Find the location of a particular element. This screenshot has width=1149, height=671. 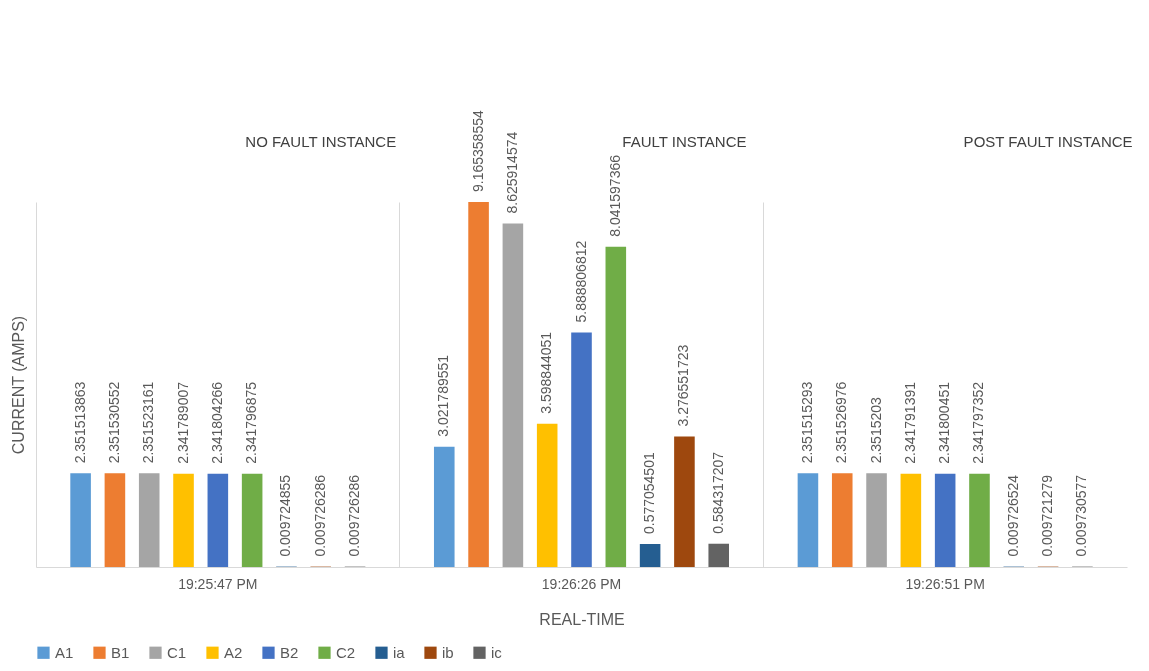

data-label: 2.351530552 is located at coordinates (113, 422).